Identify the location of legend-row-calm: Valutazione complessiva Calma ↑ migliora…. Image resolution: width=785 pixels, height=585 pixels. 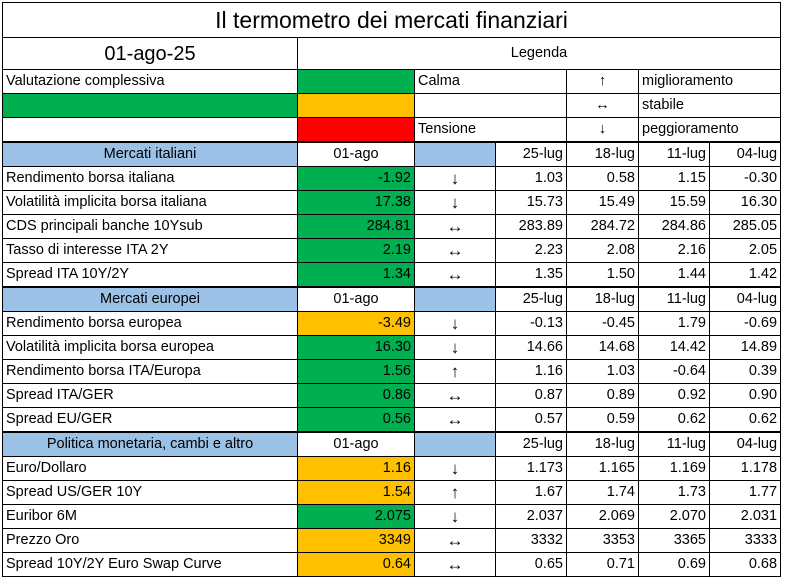
(392, 81).